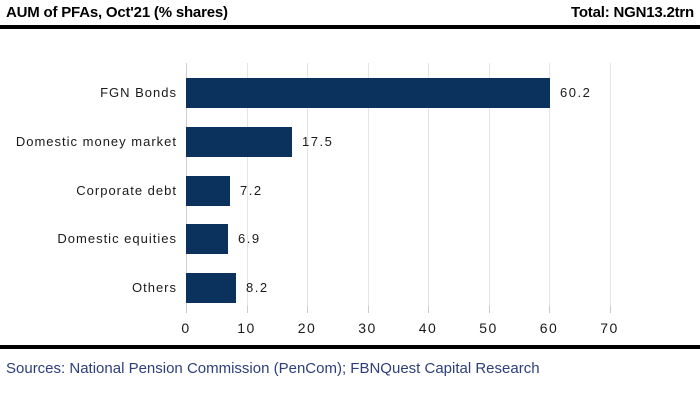 This screenshot has height=400, width=700. I want to click on x-tick-label: 70, so click(609, 328).